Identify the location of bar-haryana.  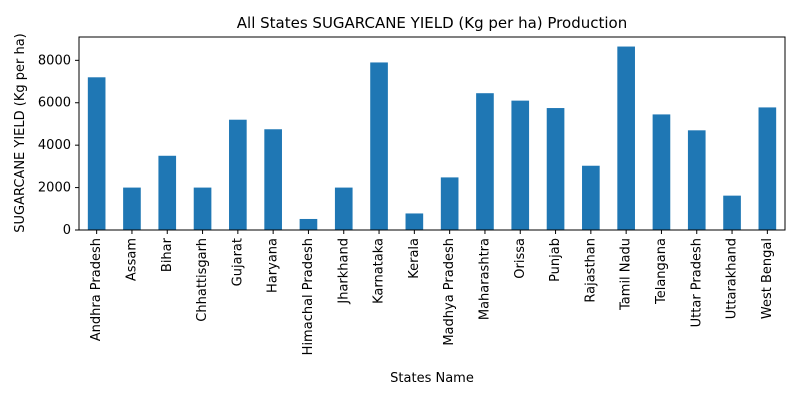
(273, 179).